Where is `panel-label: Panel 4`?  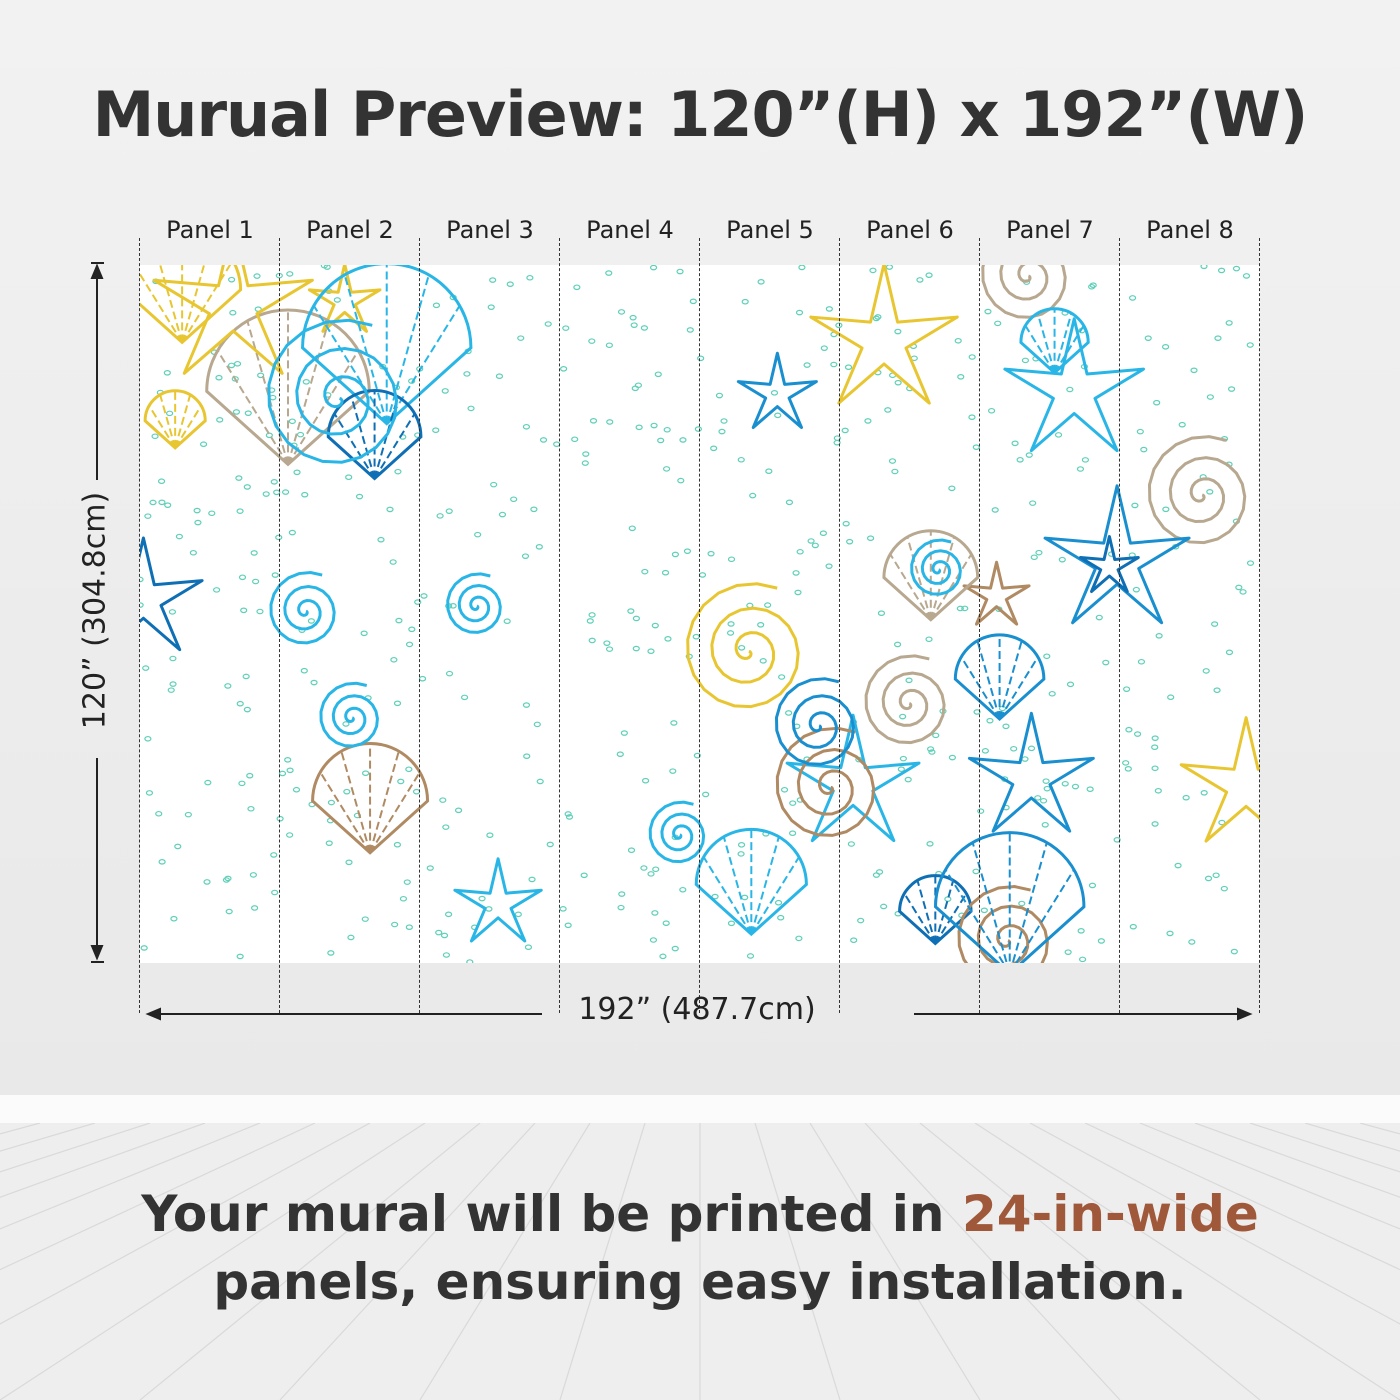 panel-label: Panel 4 is located at coordinates (630, 230).